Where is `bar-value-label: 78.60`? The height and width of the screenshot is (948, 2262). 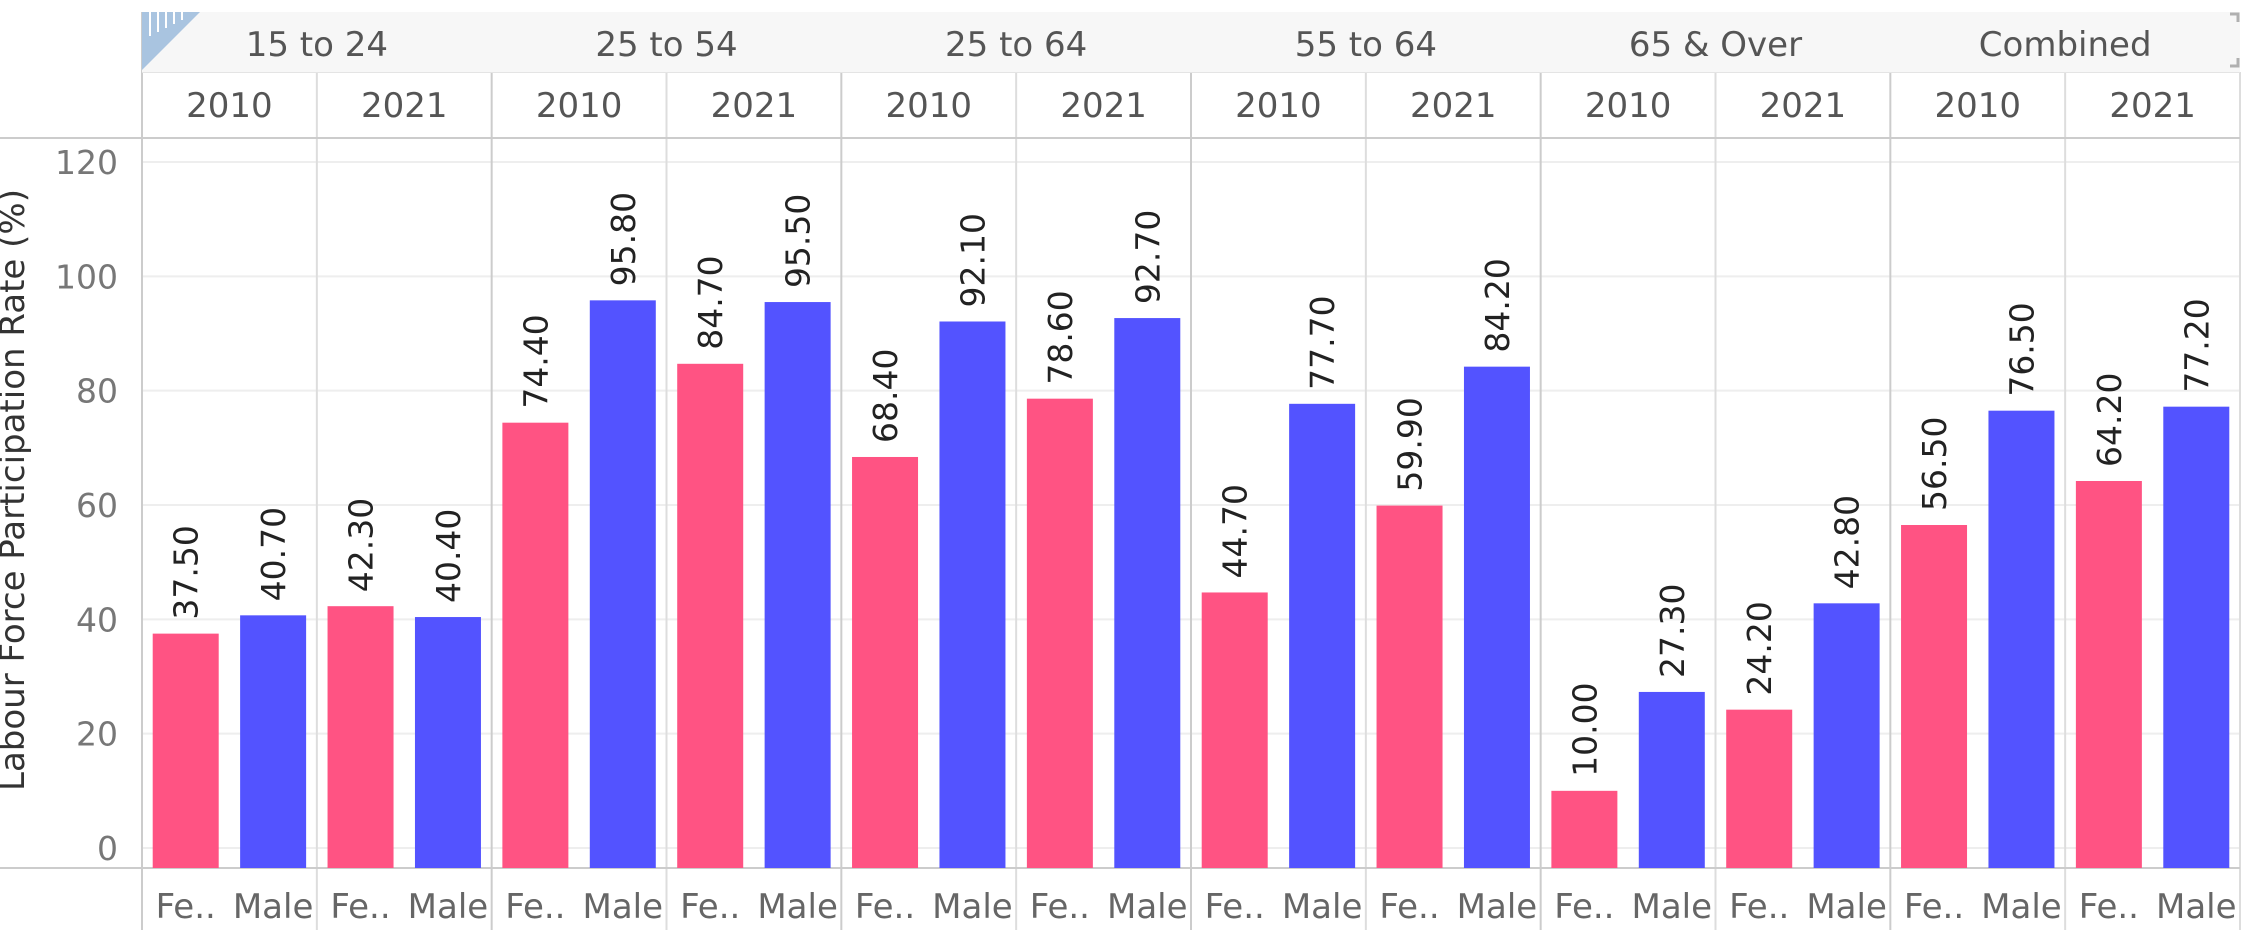 bar-value-label: 78.60 is located at coordinates (1060, 337).